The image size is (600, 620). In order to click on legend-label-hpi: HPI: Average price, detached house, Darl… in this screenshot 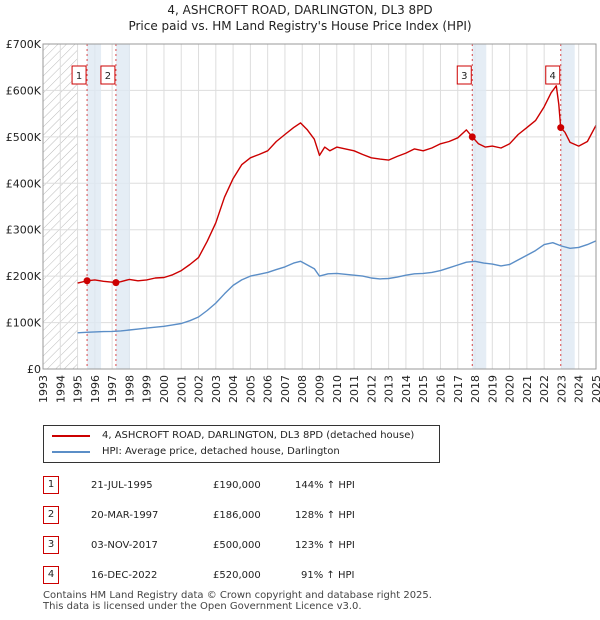, I will do `click(221, 451)`.